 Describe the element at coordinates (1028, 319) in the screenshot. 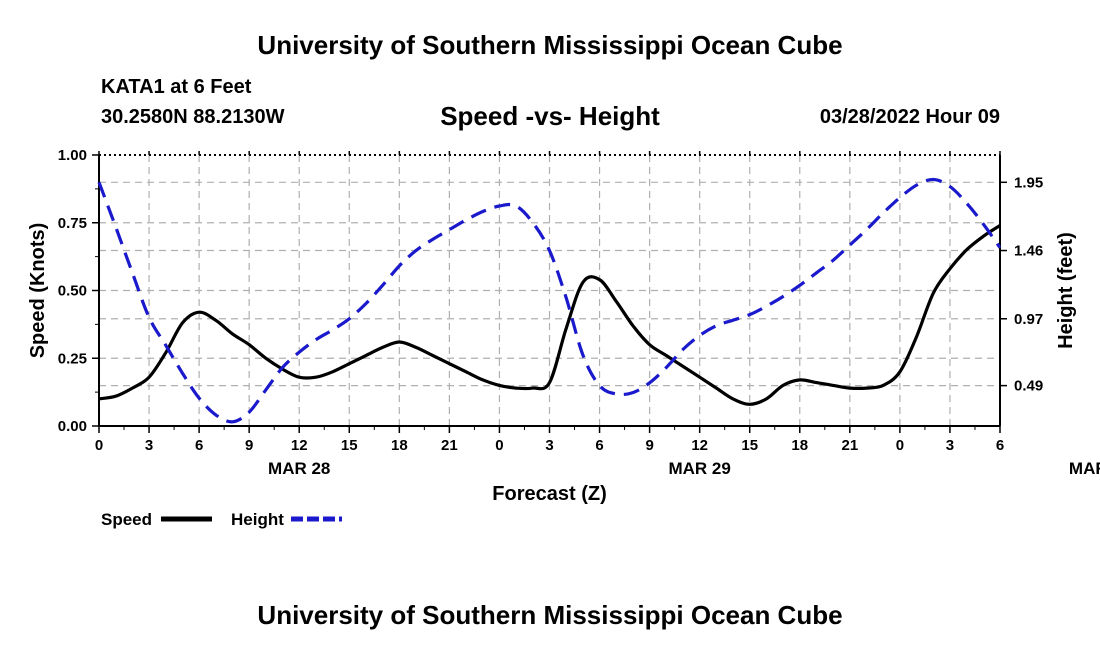

I see `y2-tick-label: 0.97` at that location.